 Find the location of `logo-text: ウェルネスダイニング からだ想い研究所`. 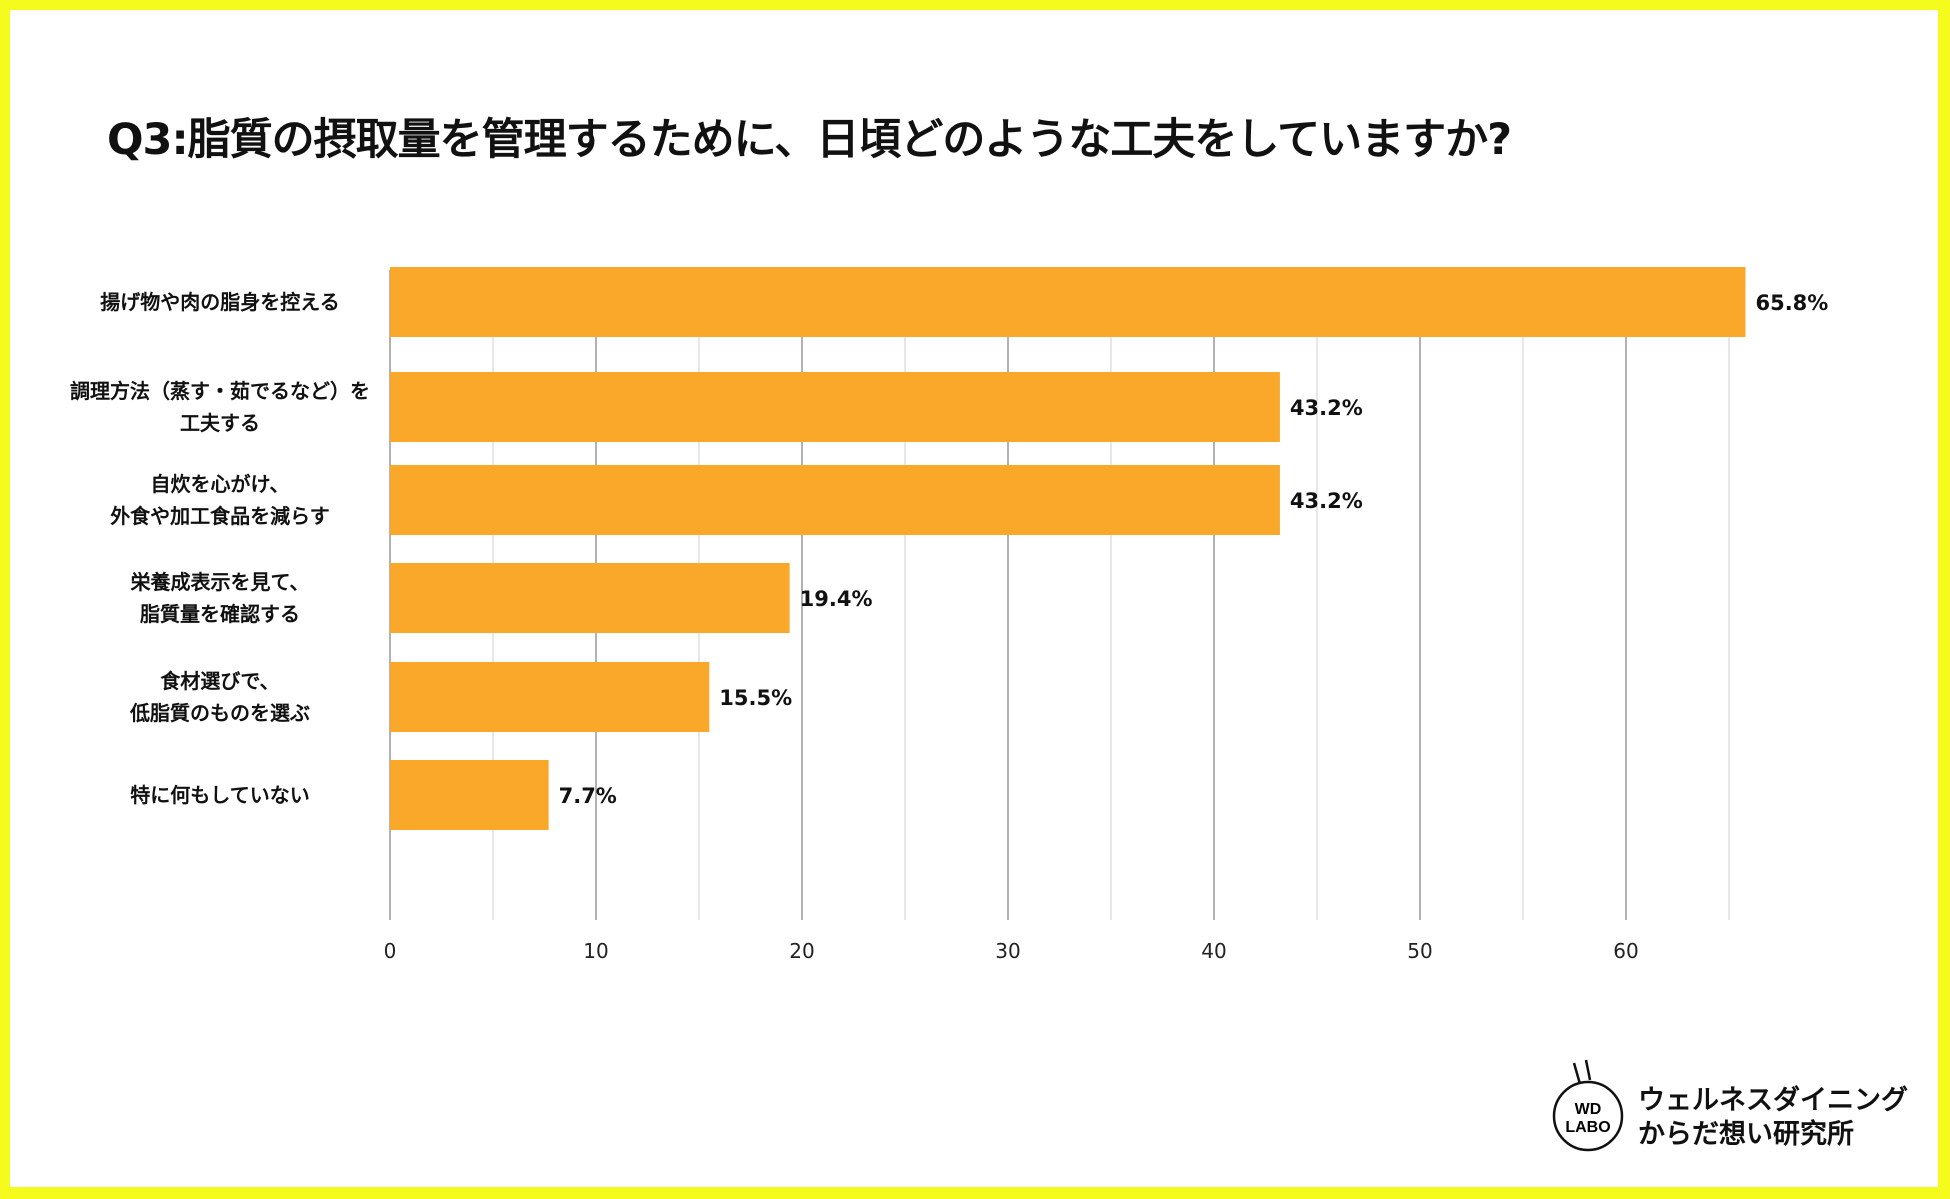

logo-text: ウェルネスダイニング からだ想い研究所 is located at coordinates (1773, 1117).